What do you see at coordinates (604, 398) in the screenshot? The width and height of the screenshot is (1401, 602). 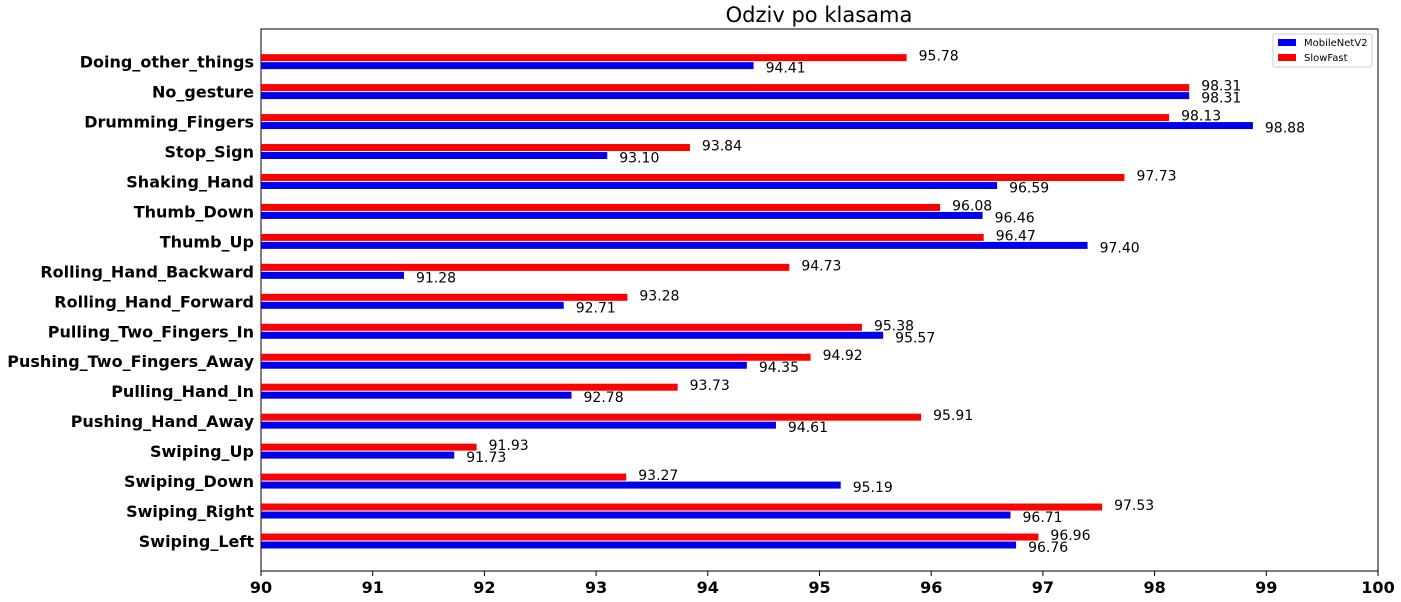 I see `value-label-mobilenetv2-pulling-hand-in: 92.78` at bounding box center [604, 398].